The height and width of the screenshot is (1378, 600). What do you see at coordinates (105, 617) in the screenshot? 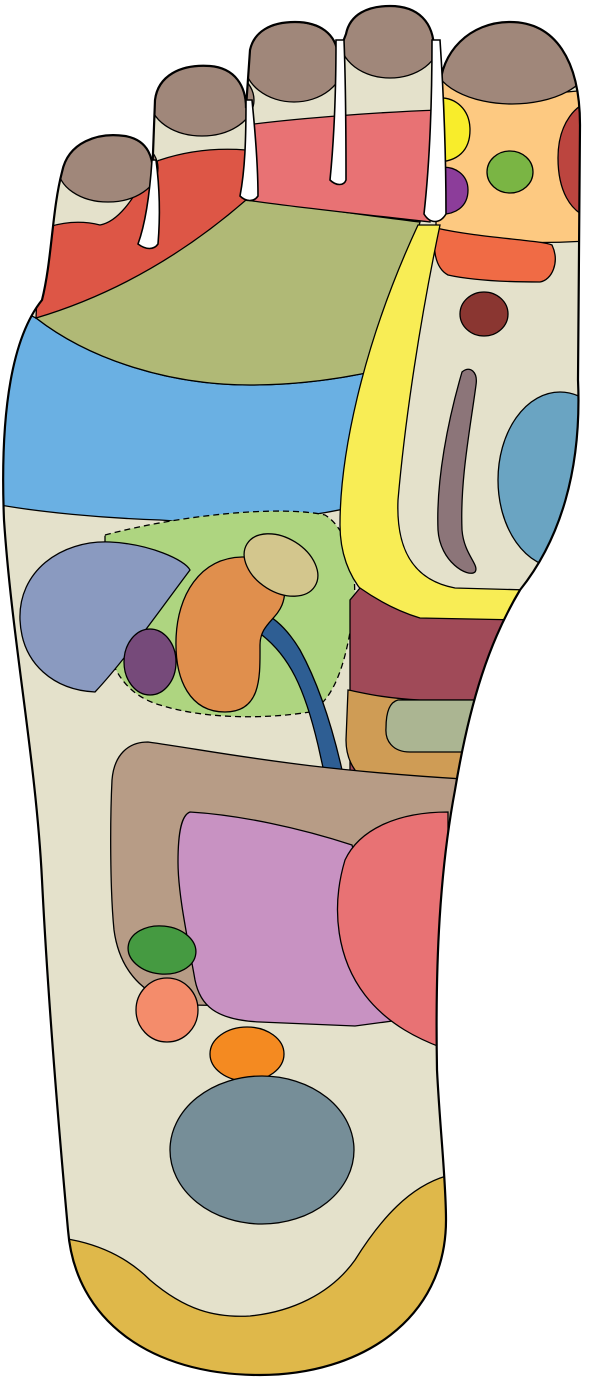
I see `lavender-lobe` at bounding box center [105, 617].